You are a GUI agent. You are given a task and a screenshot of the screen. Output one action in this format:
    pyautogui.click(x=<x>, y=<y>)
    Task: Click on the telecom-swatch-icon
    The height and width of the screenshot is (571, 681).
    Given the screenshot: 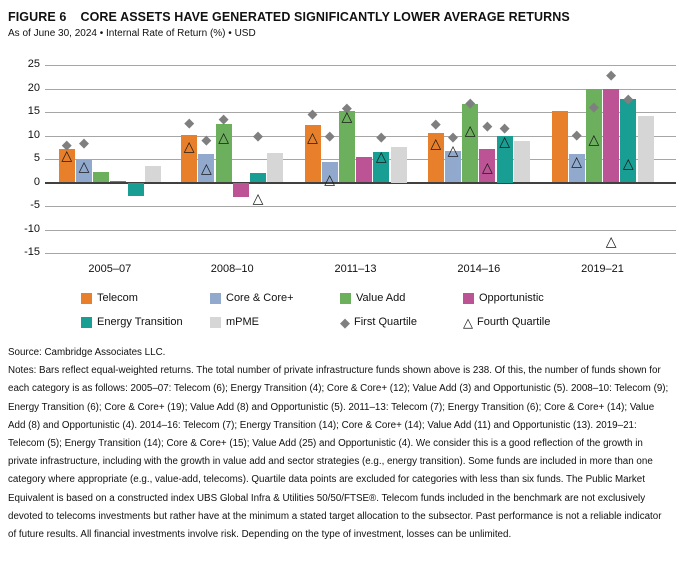 What is the action you would take?
    pyautogui.click(x=86, y=298)
    